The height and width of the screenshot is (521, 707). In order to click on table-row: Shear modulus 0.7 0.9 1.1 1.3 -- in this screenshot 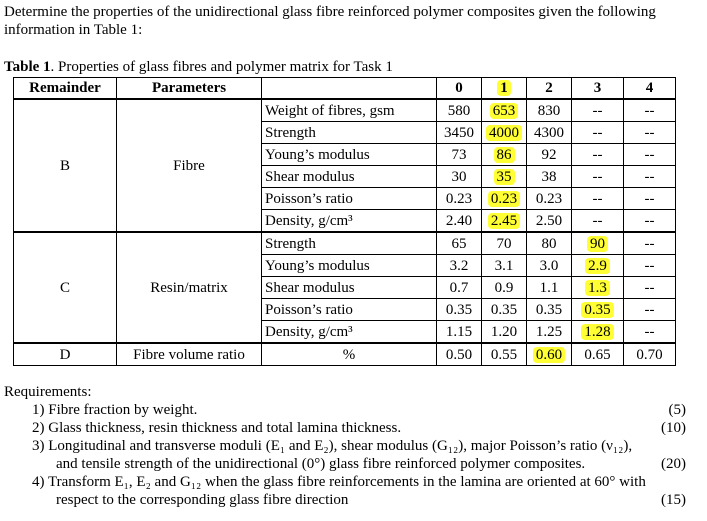, I will do `click(345, 287)`.